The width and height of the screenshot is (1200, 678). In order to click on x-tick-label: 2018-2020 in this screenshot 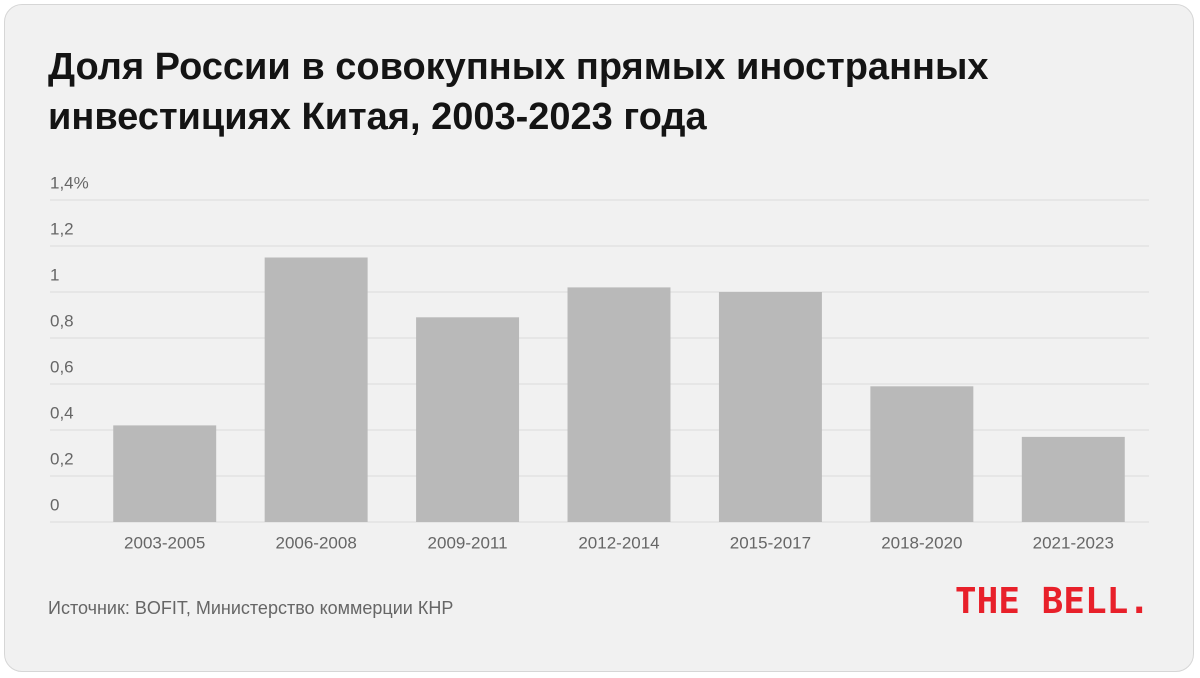, I will do `click(921, 542)`.